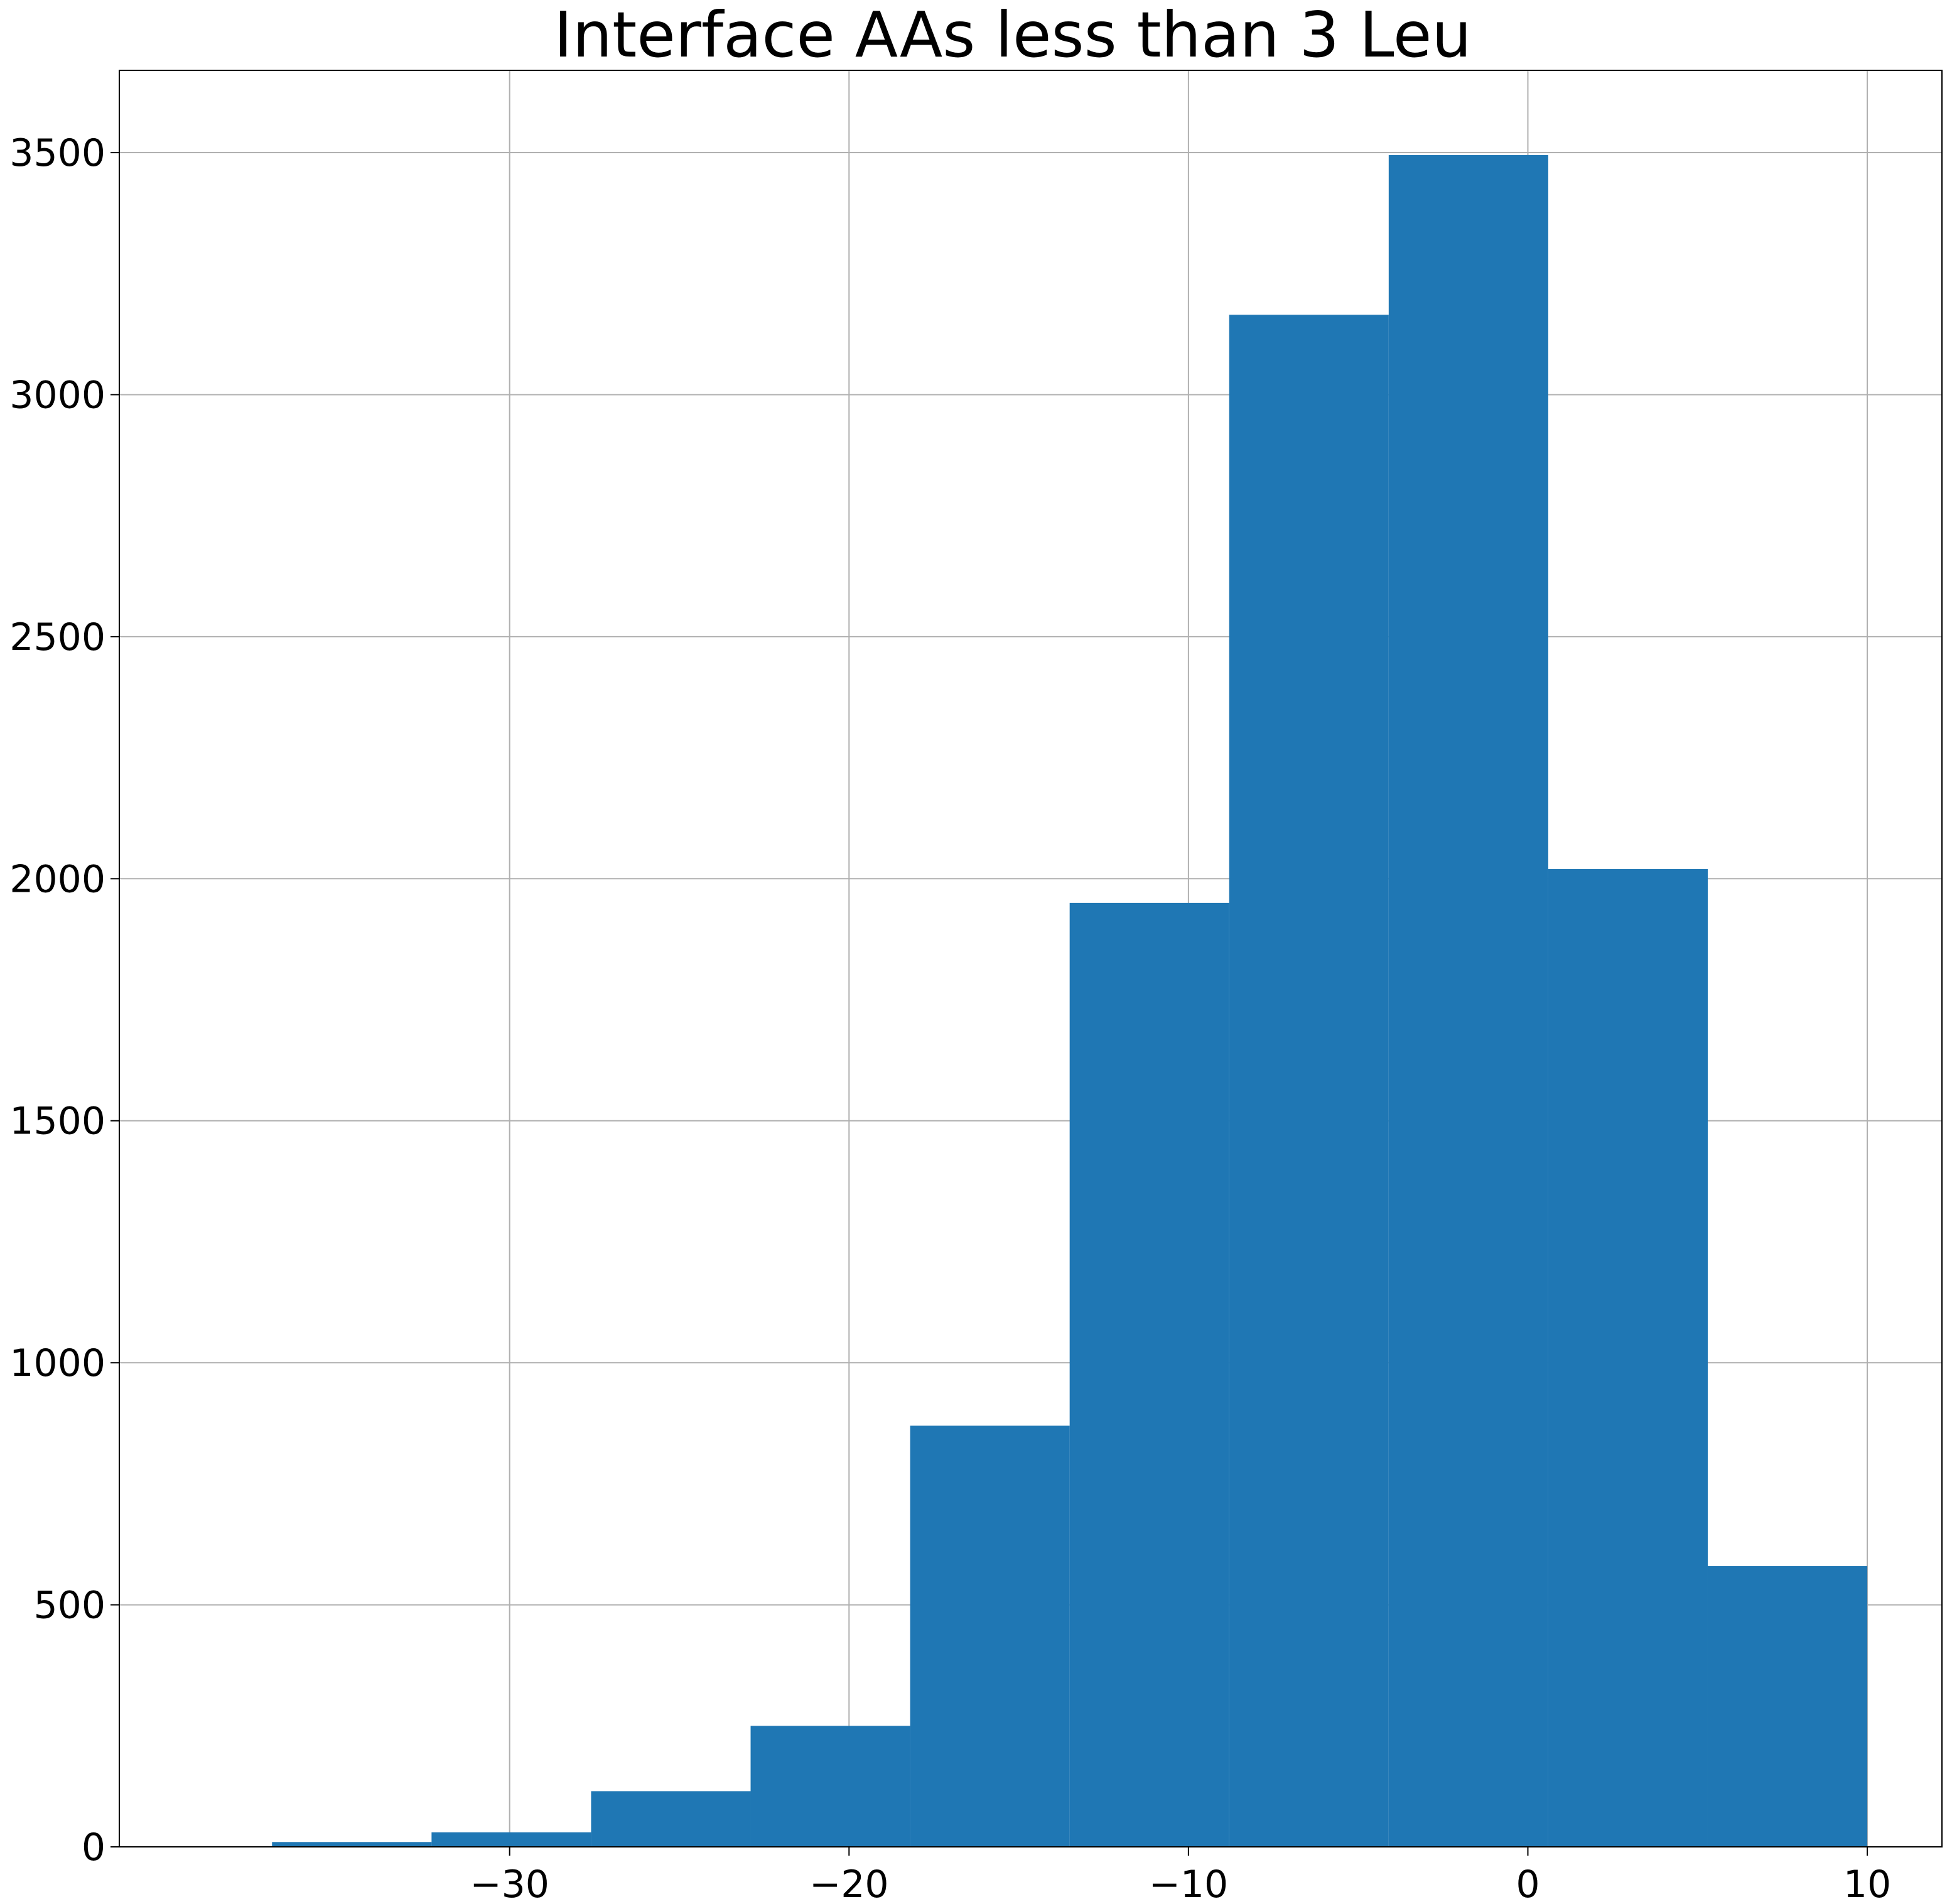 Image resolution: width=1952 pixels, height=1904 pixels. What do you see at coordinates (93, 1847) in the screenshot?
I see `y-tick-label: 0` at bounding box center [93, 1847].